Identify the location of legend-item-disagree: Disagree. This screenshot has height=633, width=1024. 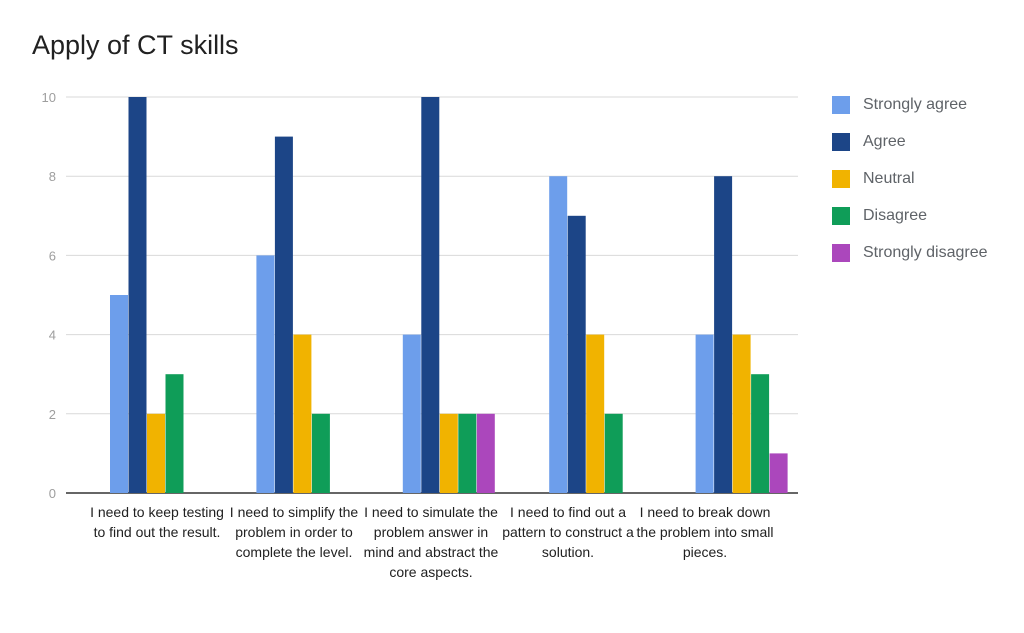
(910, 215).